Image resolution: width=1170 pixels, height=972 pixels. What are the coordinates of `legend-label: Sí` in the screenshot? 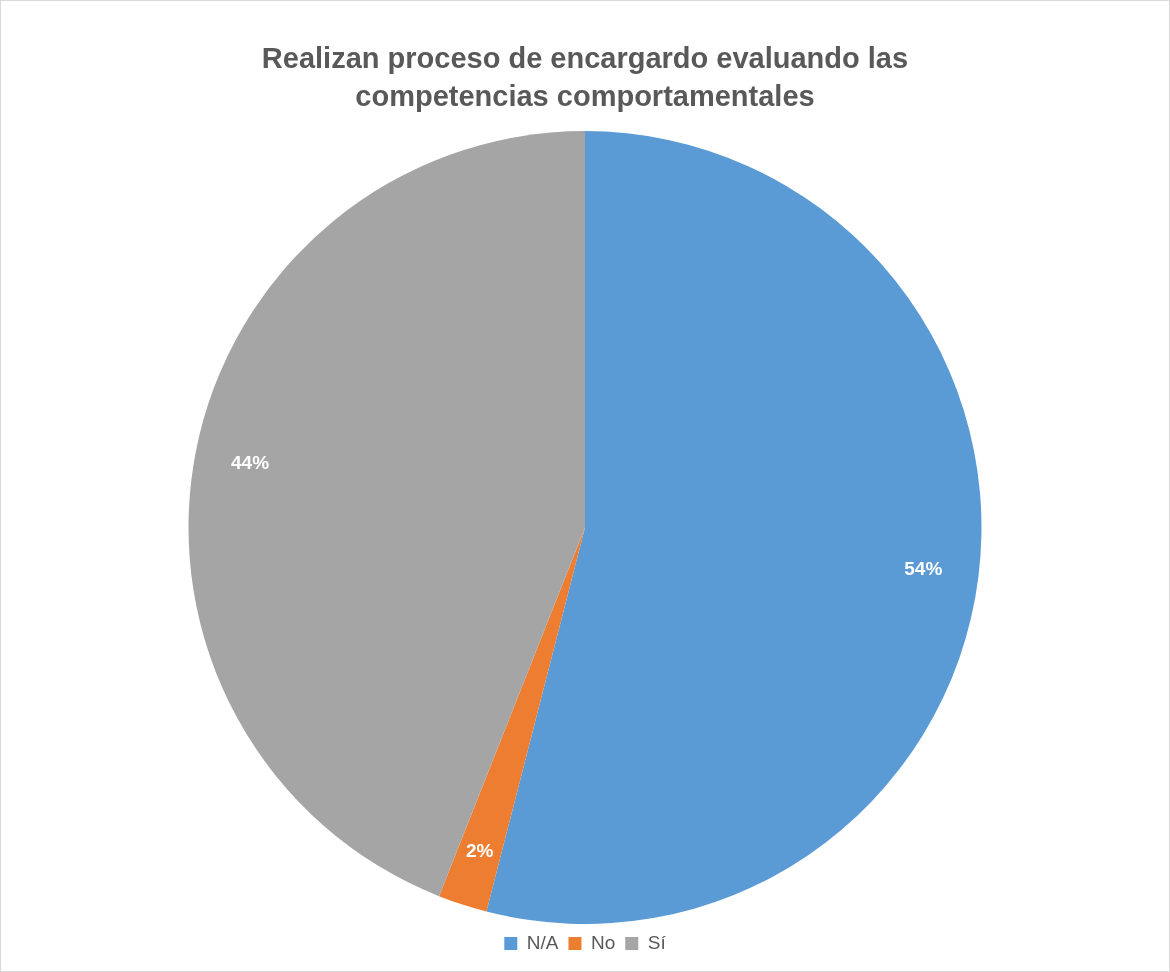 It's located at (657, 942).